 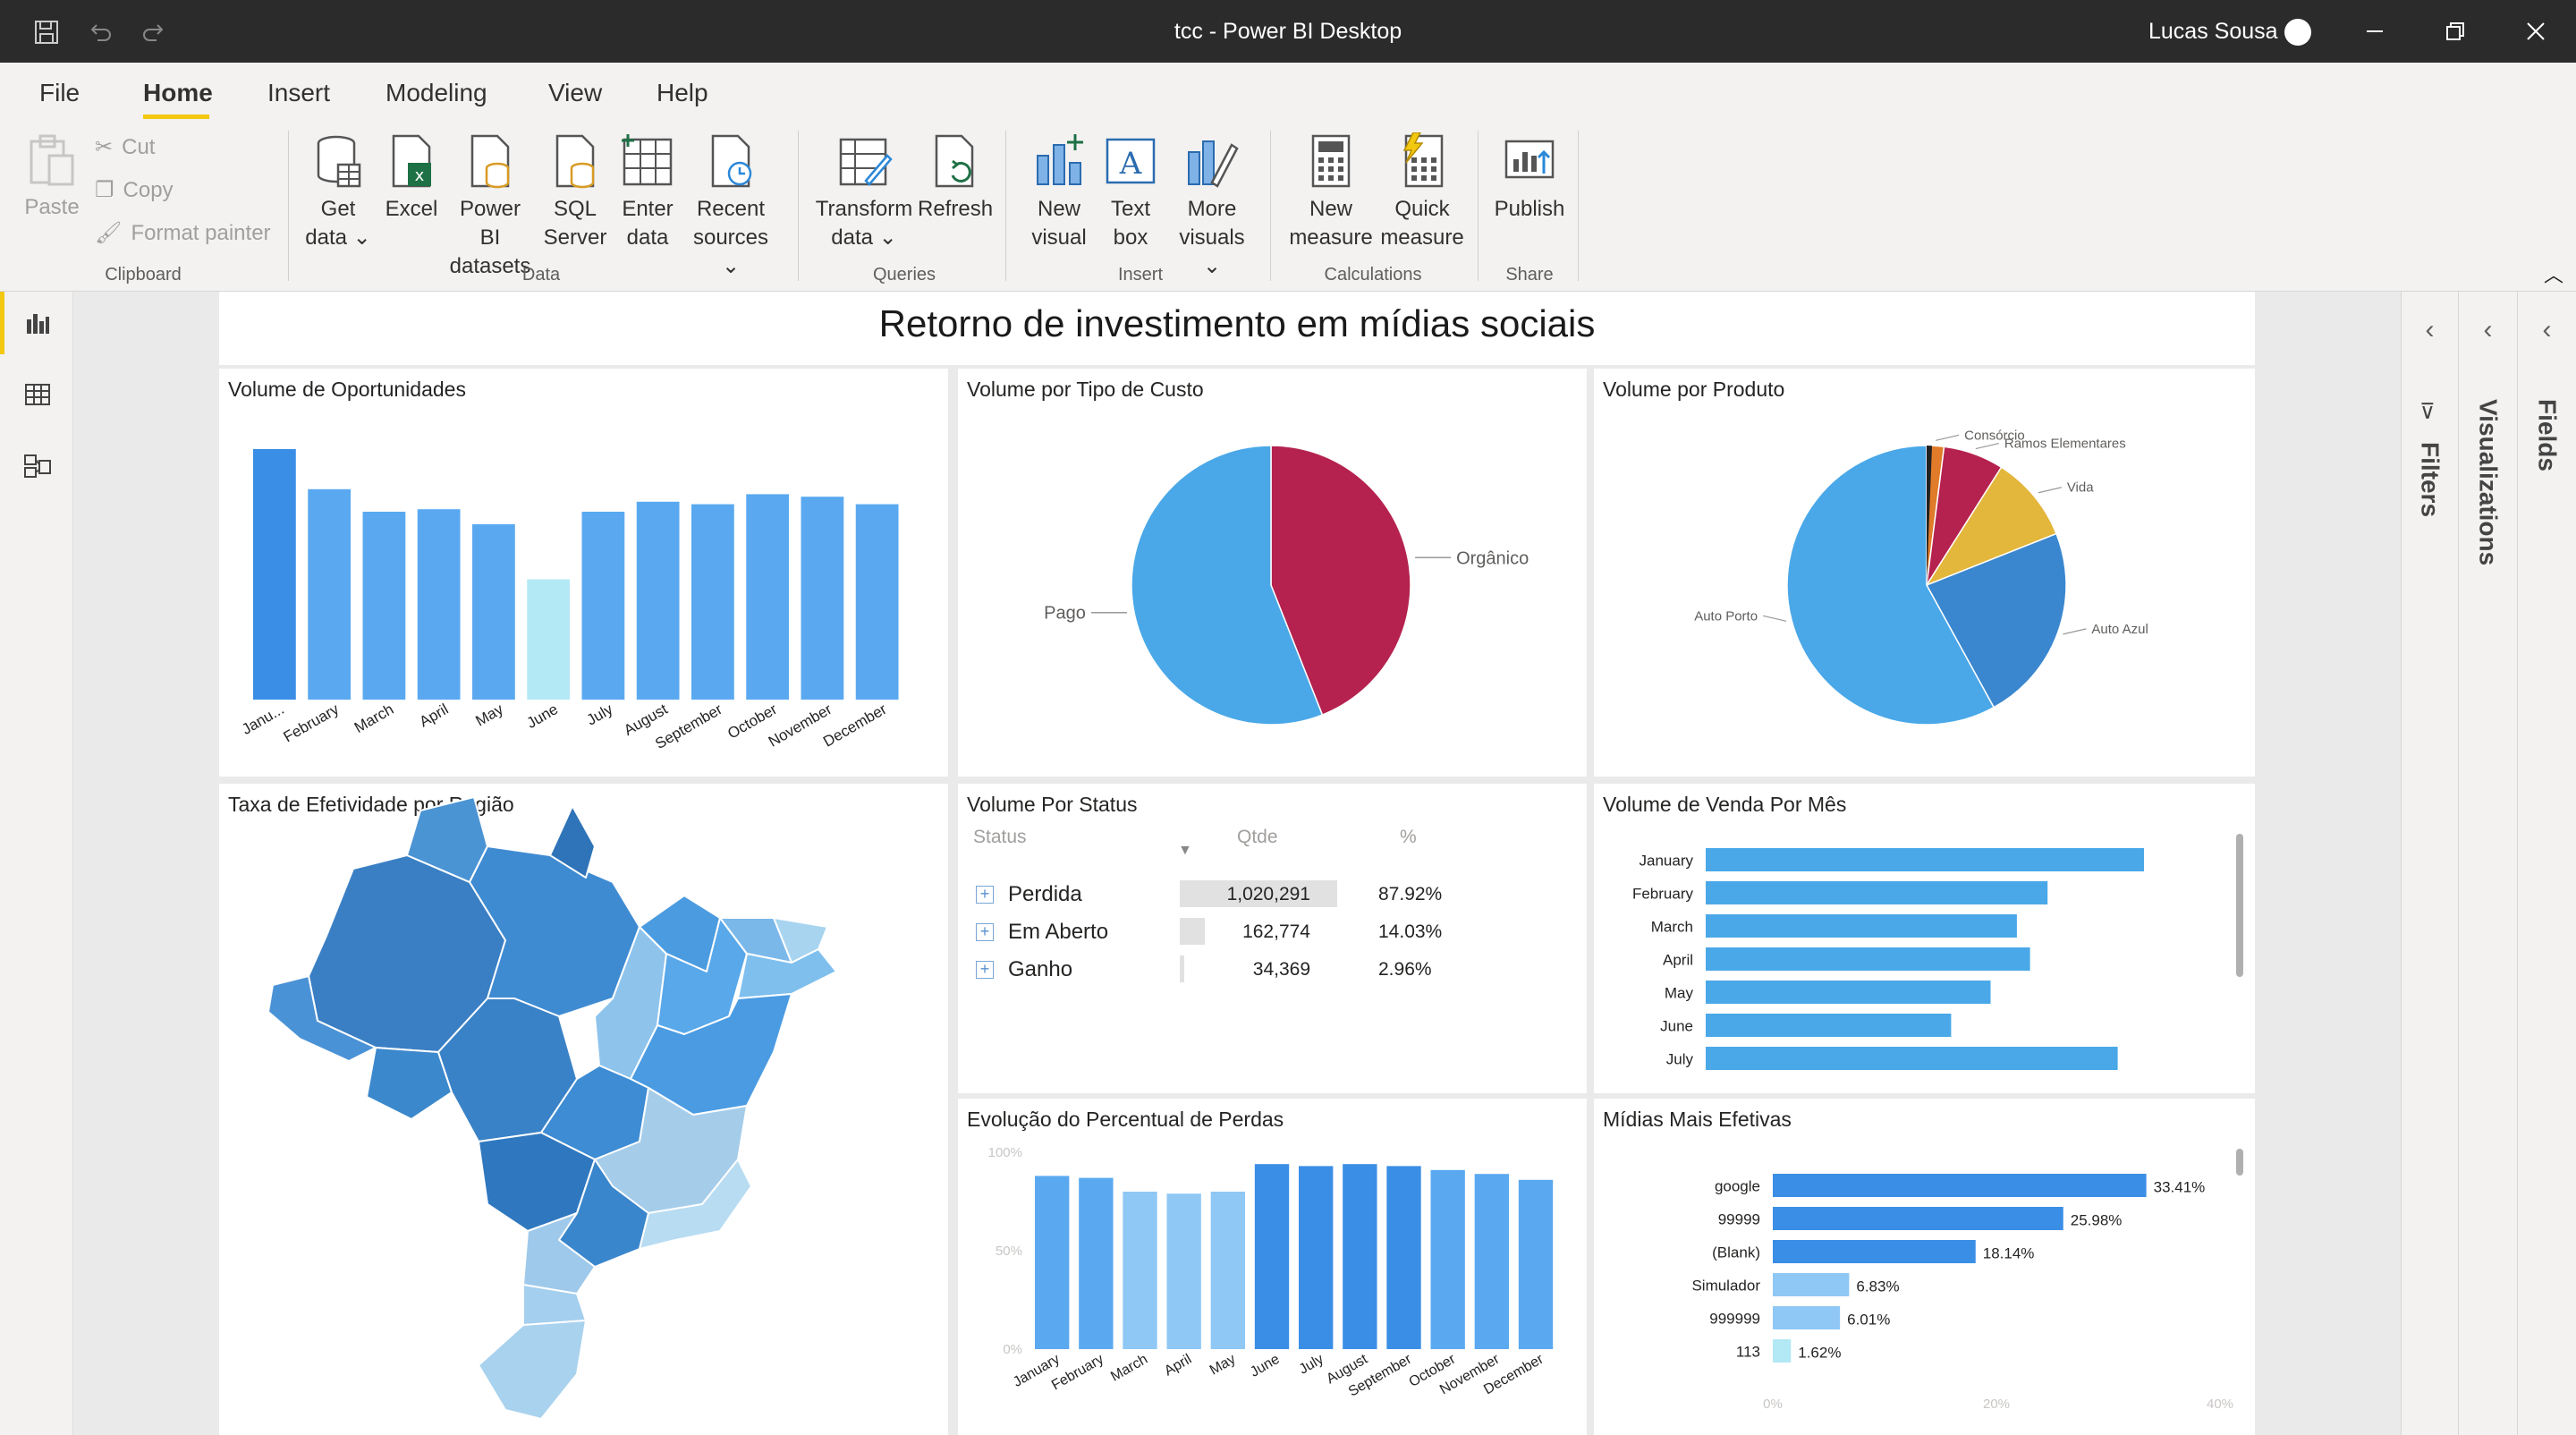 What do you see at coordinates (1529, 274) in the screenshot?
I see `group-share-label: Share` at bounding box center [1529, 274].